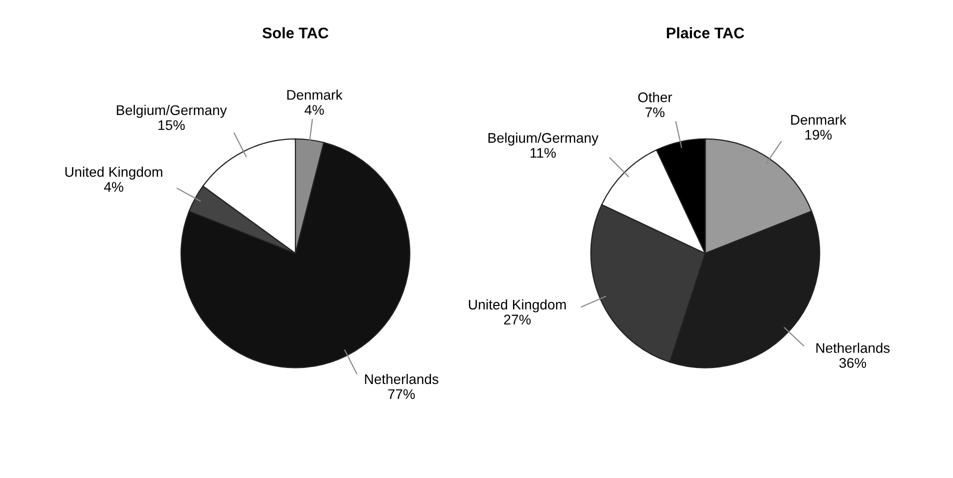 The height and width of the screenshot is (478, 953). What do you see at coordinates (295, 255) in the screenshot?
I see `pie-slice` at bounding box center [295, 255].